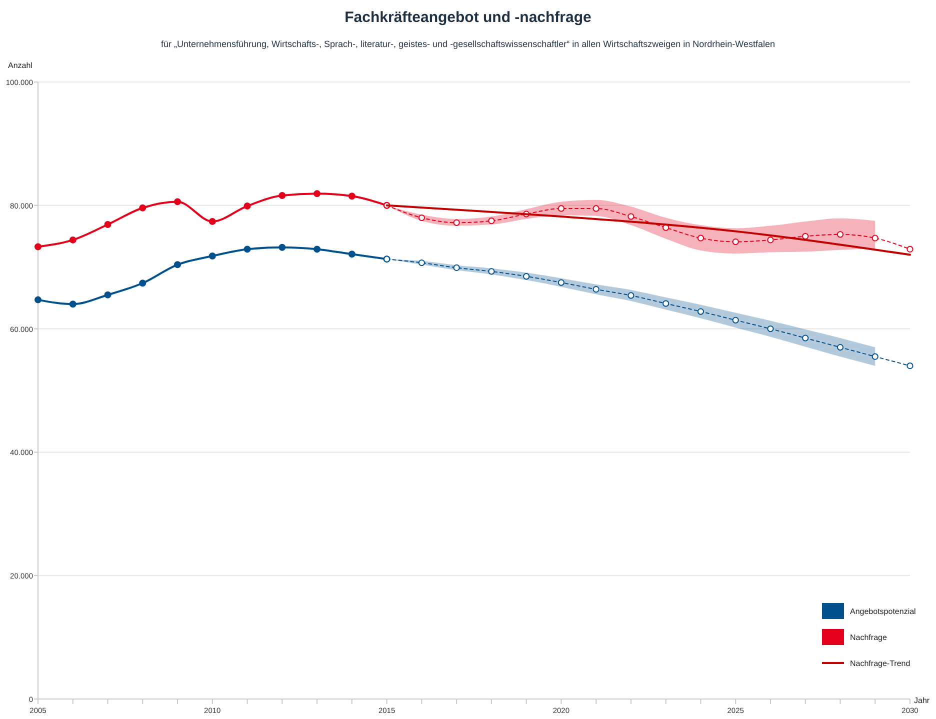 This screenshot has height=719, width=936. Describe the element at coordinates (880, 663) in the screenshot. I see `legend-label: Nachfrage-Trend` at that location.